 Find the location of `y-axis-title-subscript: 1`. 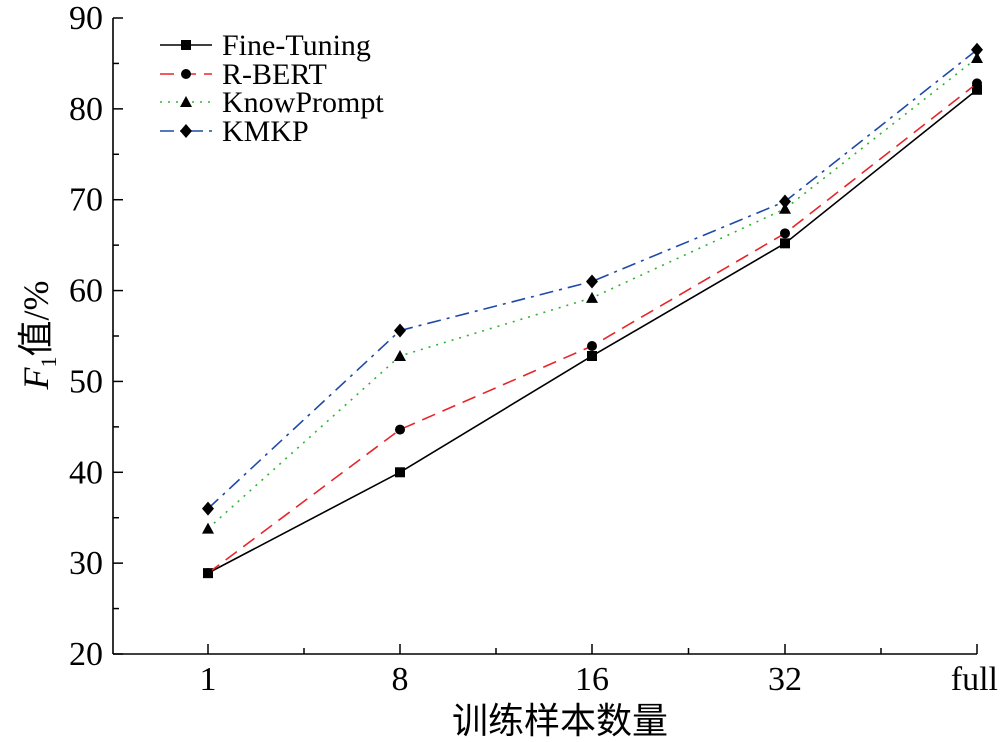

y-axis-title-subscript: 1 is located at coordinates (48, 362).